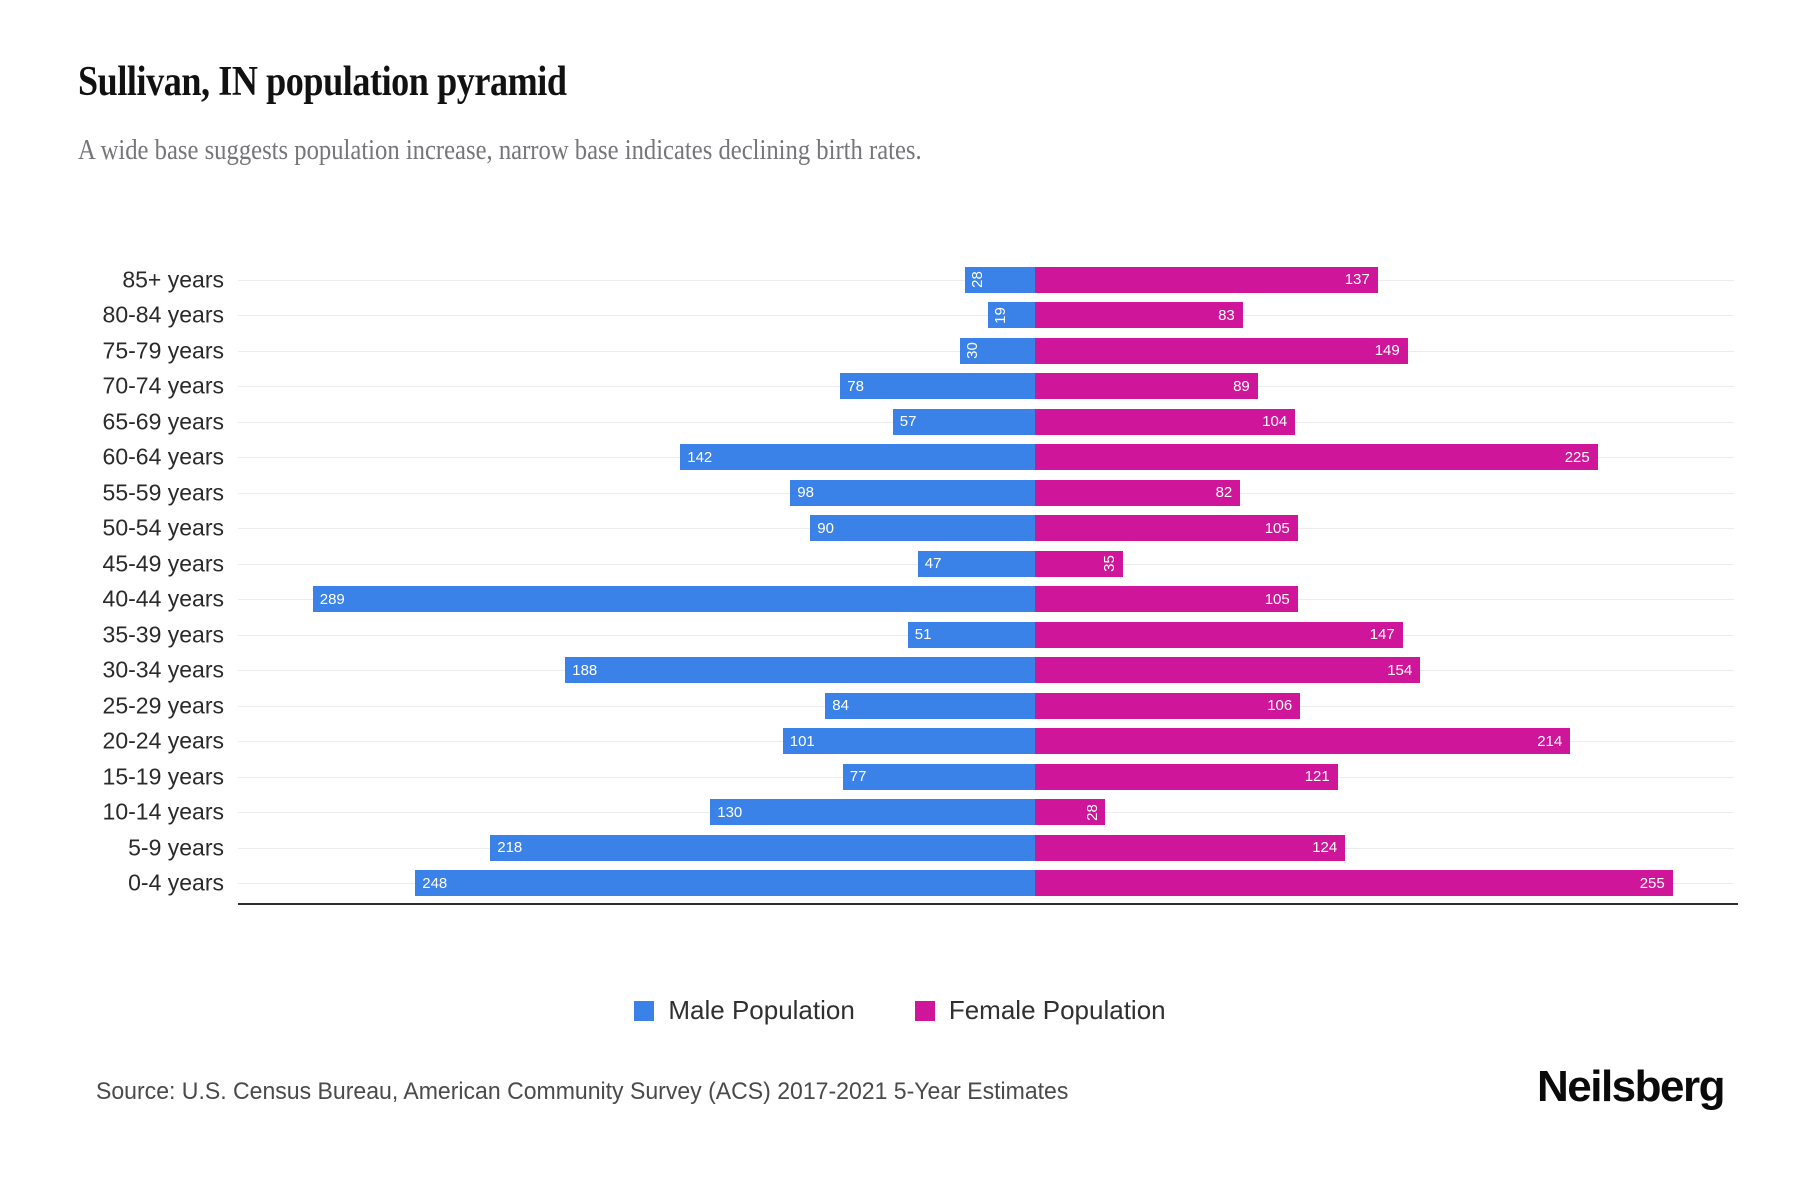 The image size is (1800, 1200). Describe the element at coordinates (1206, 279) in the screenshot. I see `female-bar: 137` at that location.